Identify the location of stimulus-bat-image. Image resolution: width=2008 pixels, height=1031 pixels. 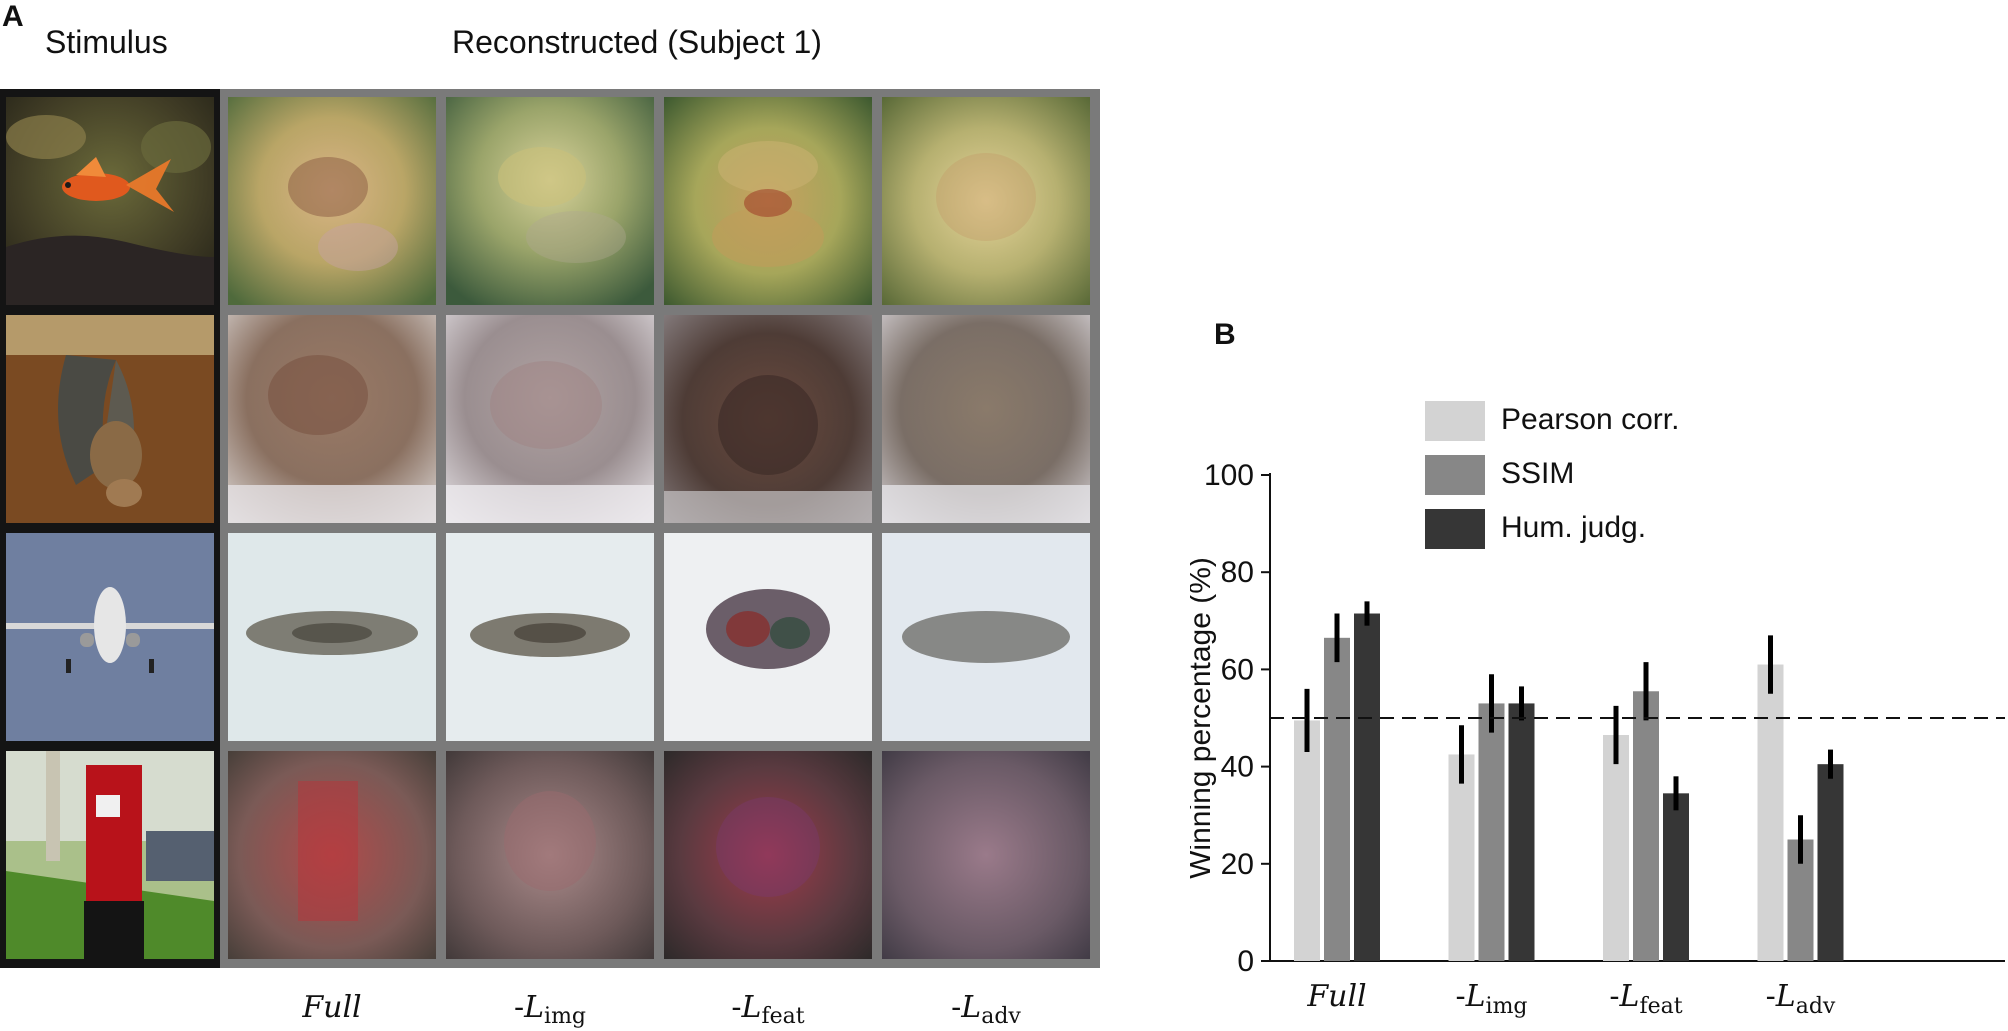
(110, 419).